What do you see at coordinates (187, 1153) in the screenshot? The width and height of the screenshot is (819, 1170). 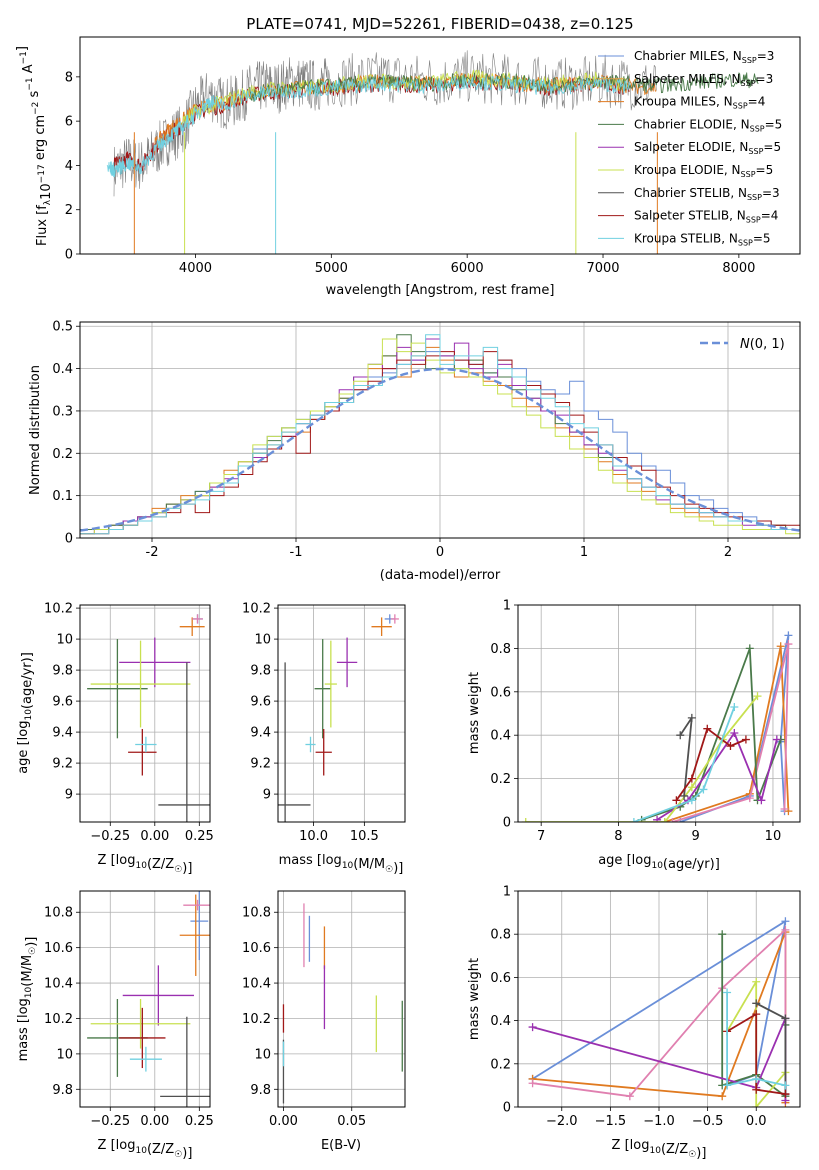 I see `x-axis-label-part: )]` at bounding box center [187, 1153].